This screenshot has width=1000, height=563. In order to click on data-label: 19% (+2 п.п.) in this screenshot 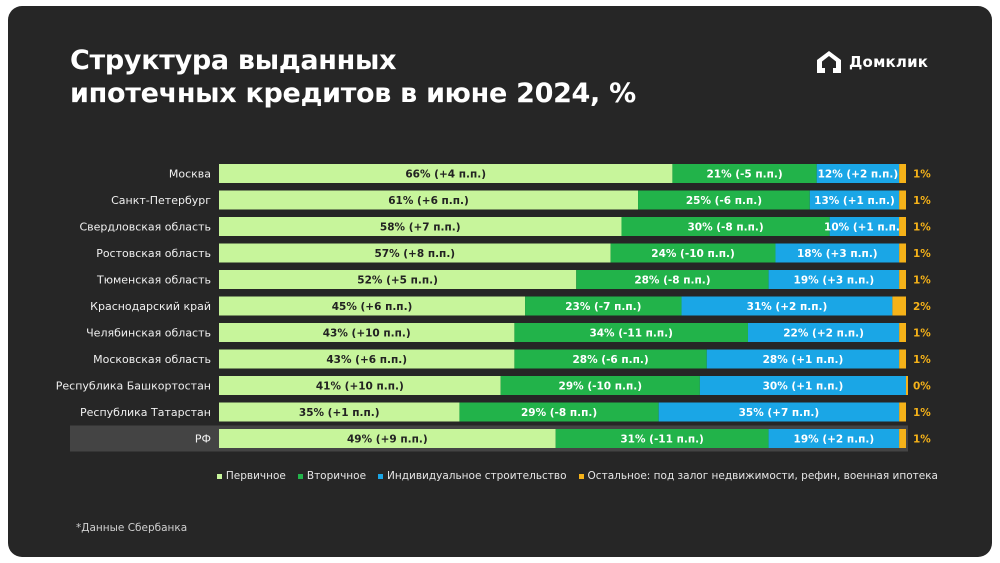, I will do `click(834, 440)`.